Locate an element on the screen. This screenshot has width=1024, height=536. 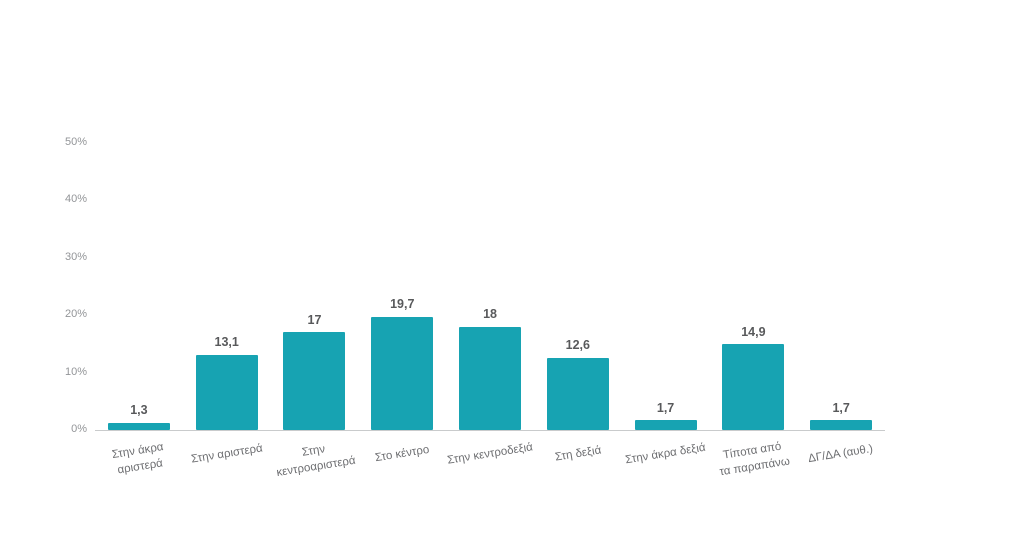
x-tick-cell: Στη δεξιά is located at coordinates (578, 452).